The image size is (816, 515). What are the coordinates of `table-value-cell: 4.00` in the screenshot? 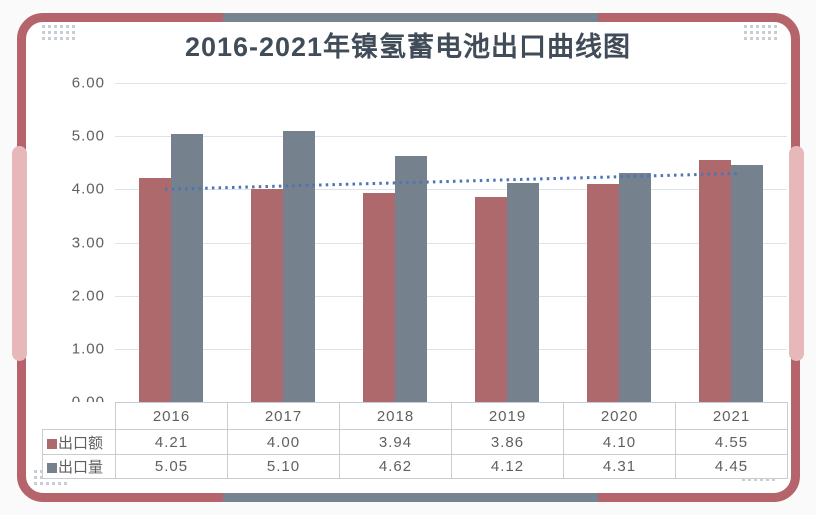 It's located at (283, 442).